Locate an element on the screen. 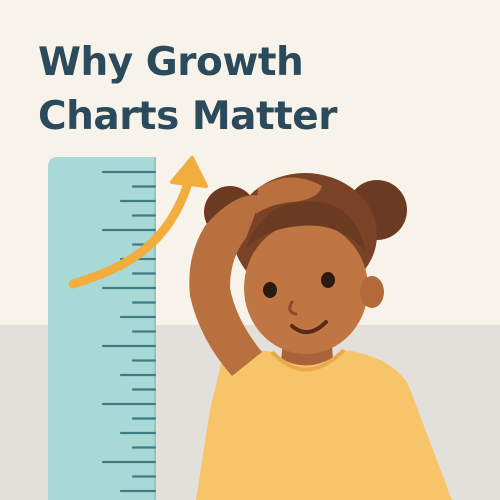 The image size is (500, 500). height-ruler-icon is located at coordinates (102, 328).